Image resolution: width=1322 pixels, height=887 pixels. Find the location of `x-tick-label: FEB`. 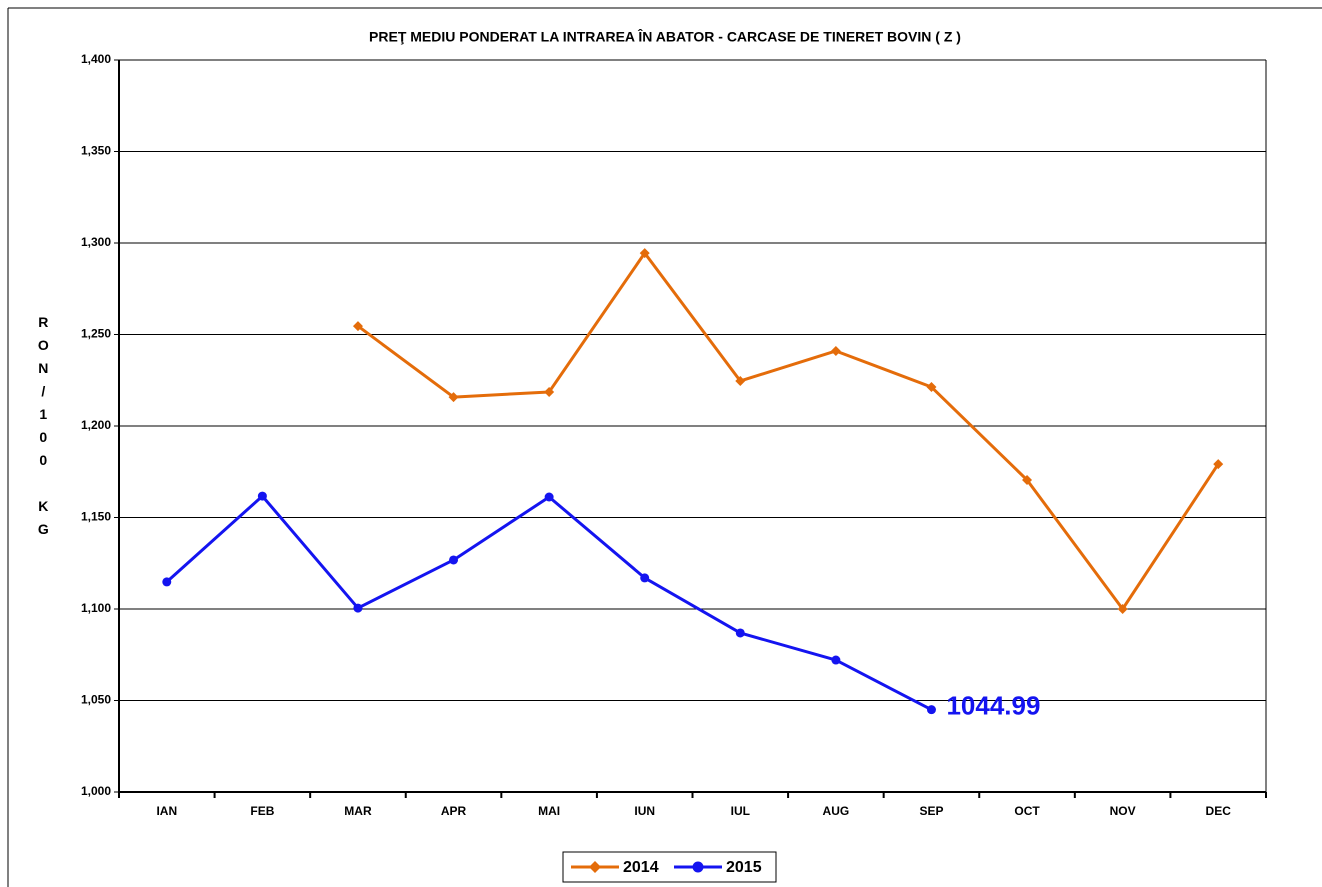

x-tick-label: FEB is located at coordinates (262, 811).